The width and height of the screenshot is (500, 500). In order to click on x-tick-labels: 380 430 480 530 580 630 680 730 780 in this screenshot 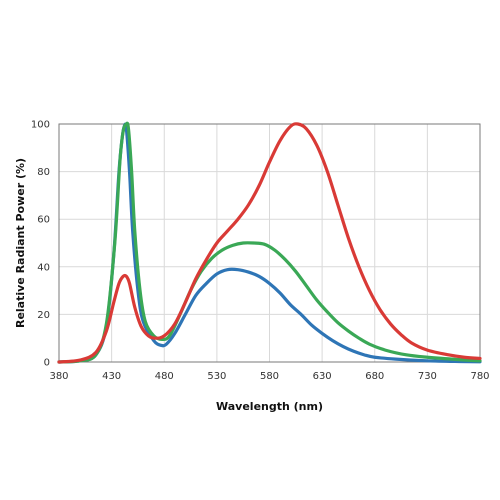, I will do `click(269, 376)`.